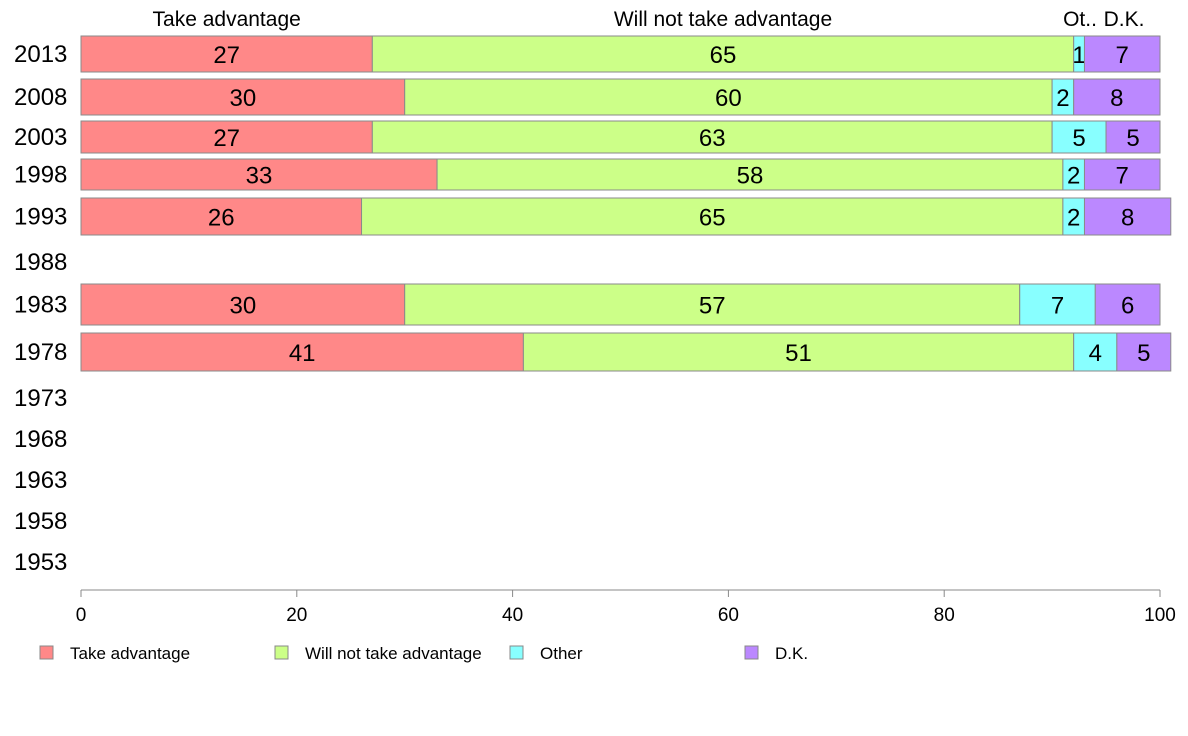 The image size is (1188, 736). Describe the element at coordinates (40, 352) in the screenshot. I see `year-label-1978: 1978` at that location.